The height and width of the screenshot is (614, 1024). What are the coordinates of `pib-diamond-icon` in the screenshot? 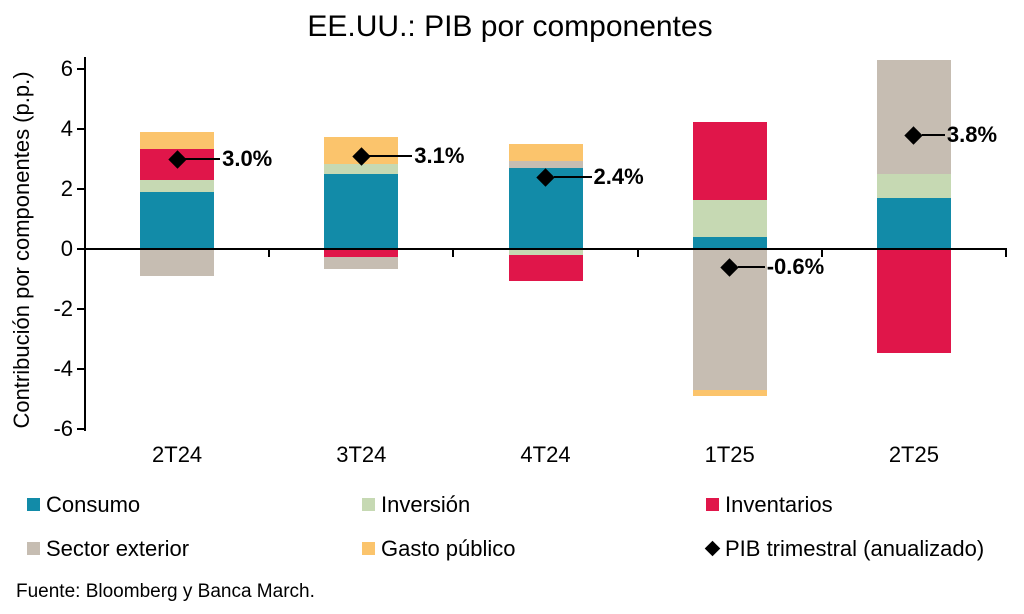 It's located at (712, 548).